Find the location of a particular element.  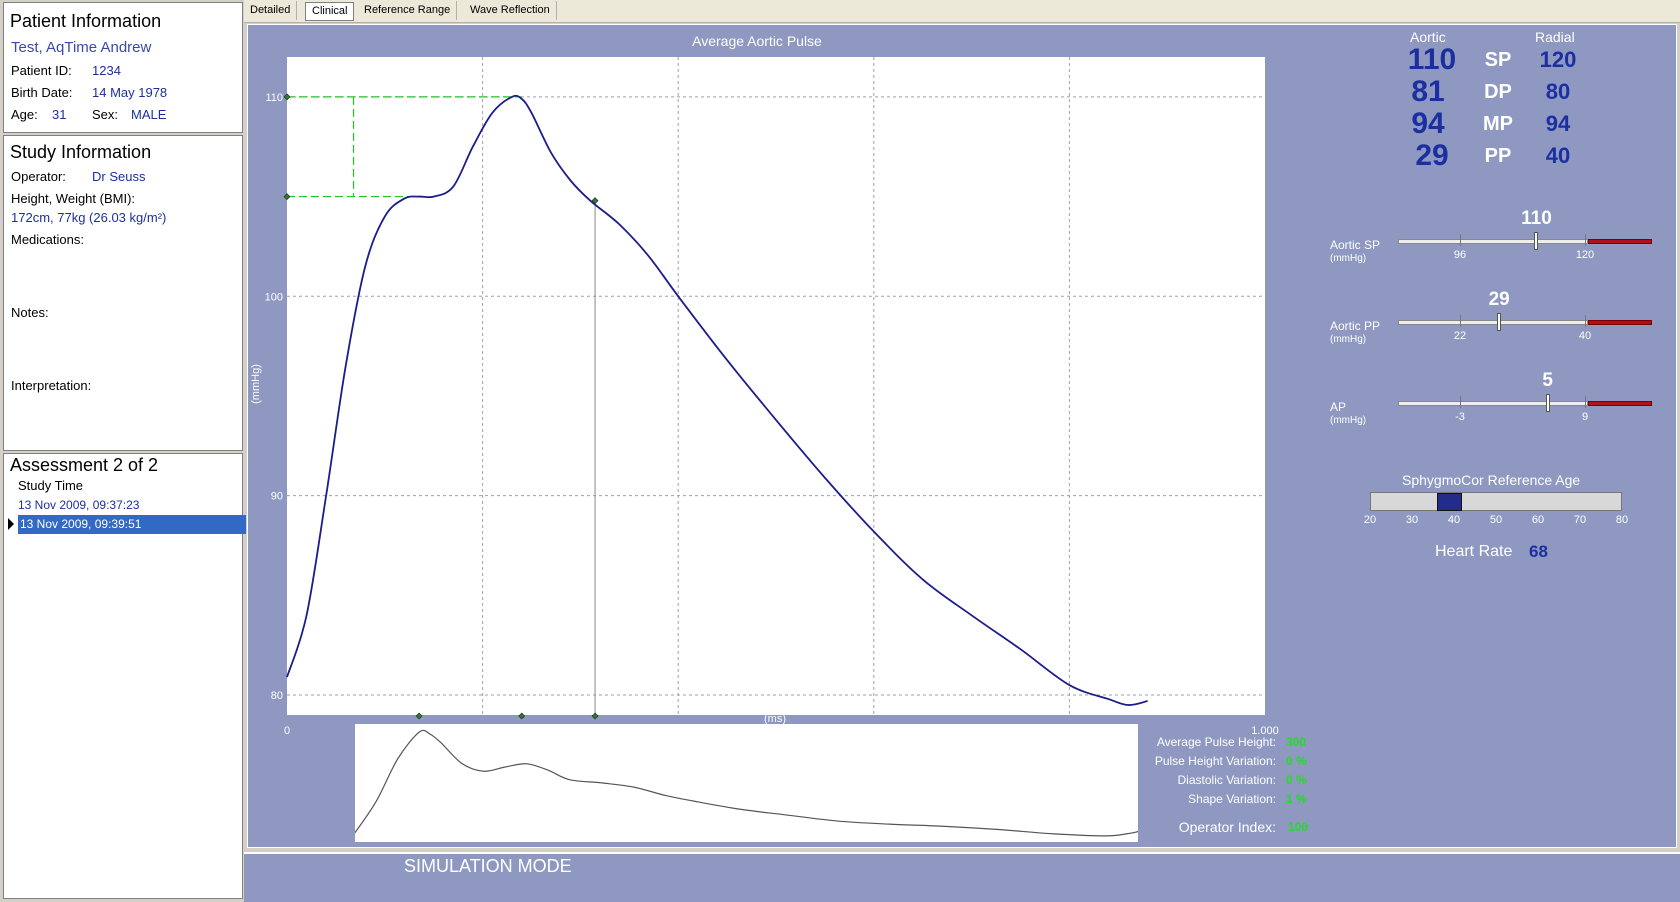

radial-dp: 80 is located at coordinates (1558, 91).